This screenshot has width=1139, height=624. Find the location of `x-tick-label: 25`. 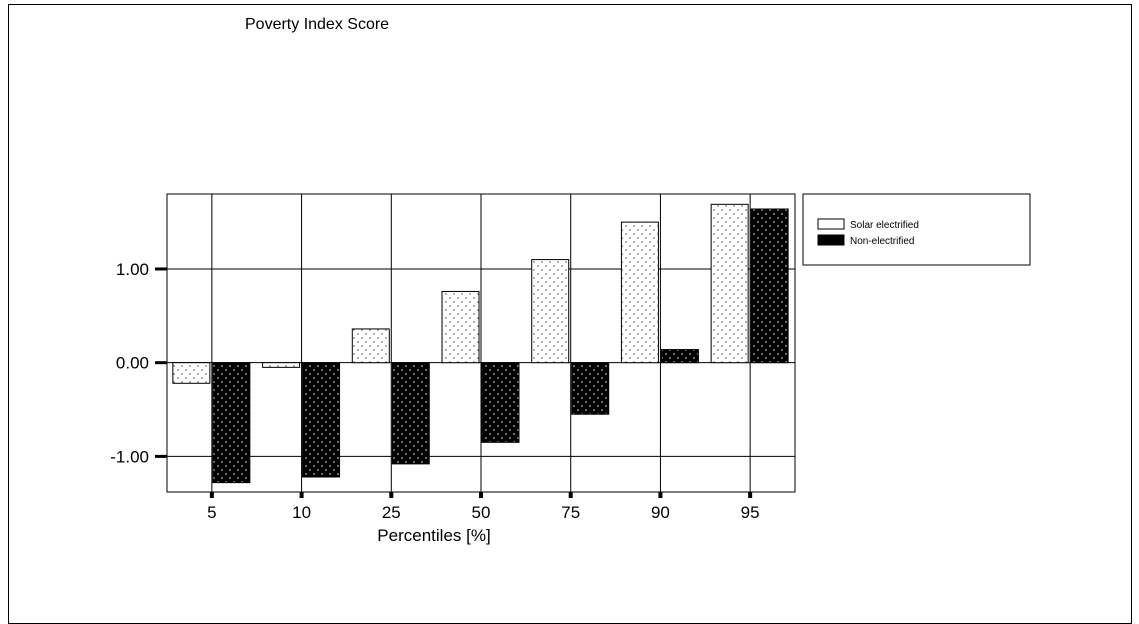

x-tick-label: 25 is located at coordinates (391, 512).